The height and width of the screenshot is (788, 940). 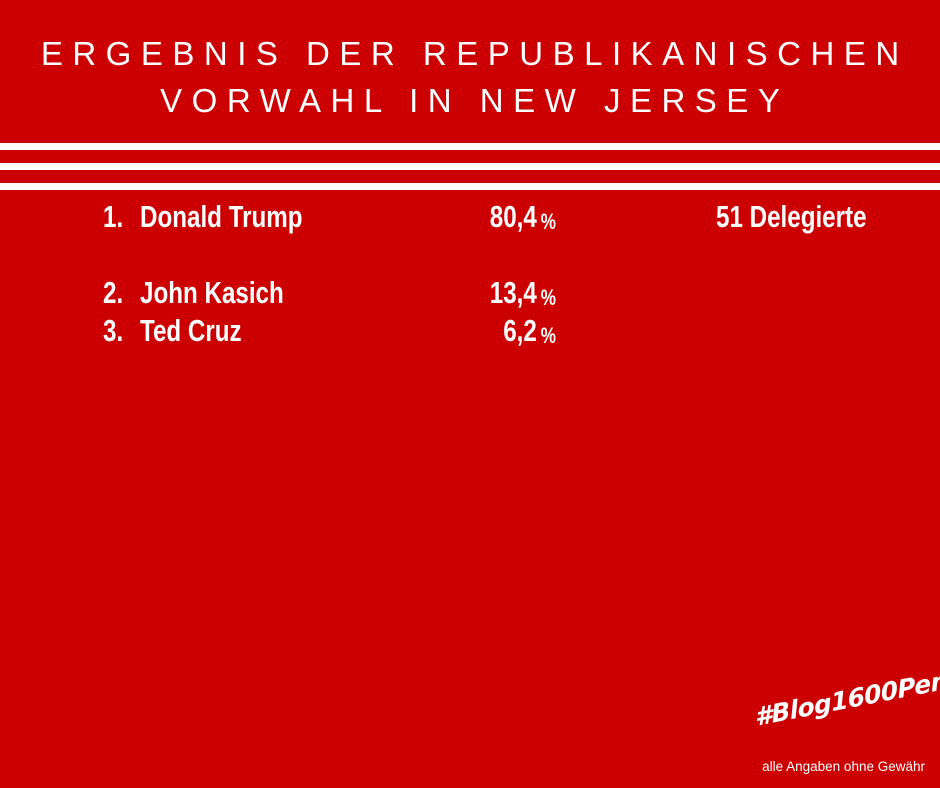 I want to click on result-percent-value: 80,4, so click(x=513, y=216).